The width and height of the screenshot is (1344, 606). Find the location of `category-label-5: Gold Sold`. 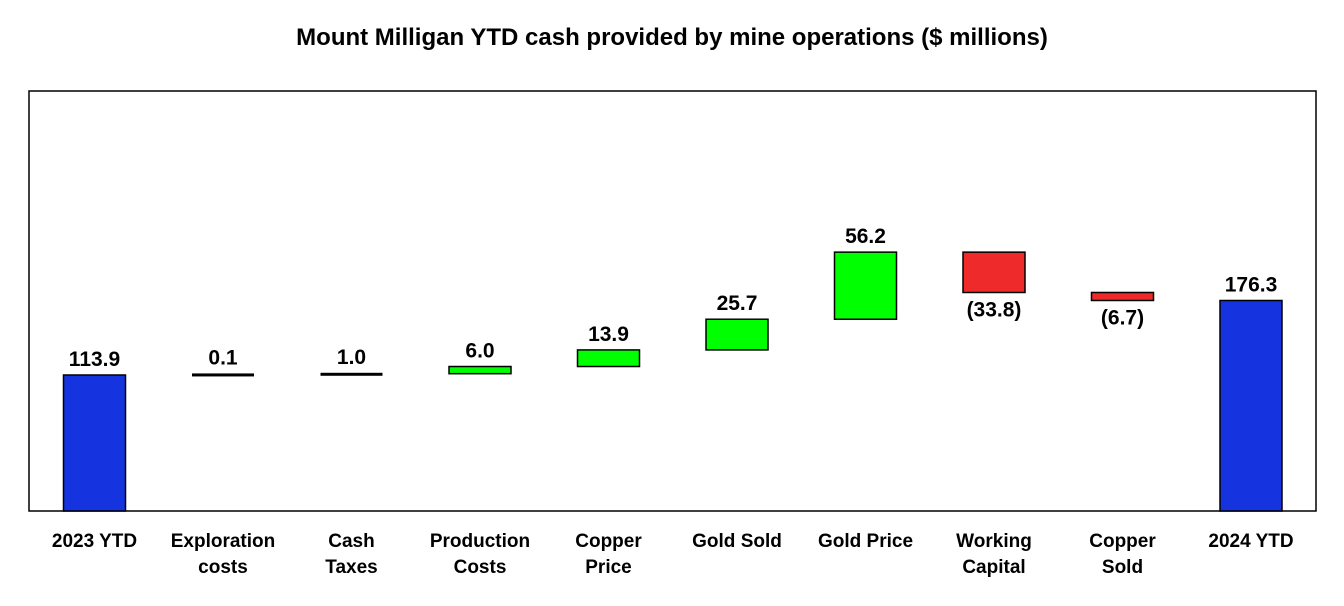

category-label-5: Gold Sold is located at coordinates (737, 541).